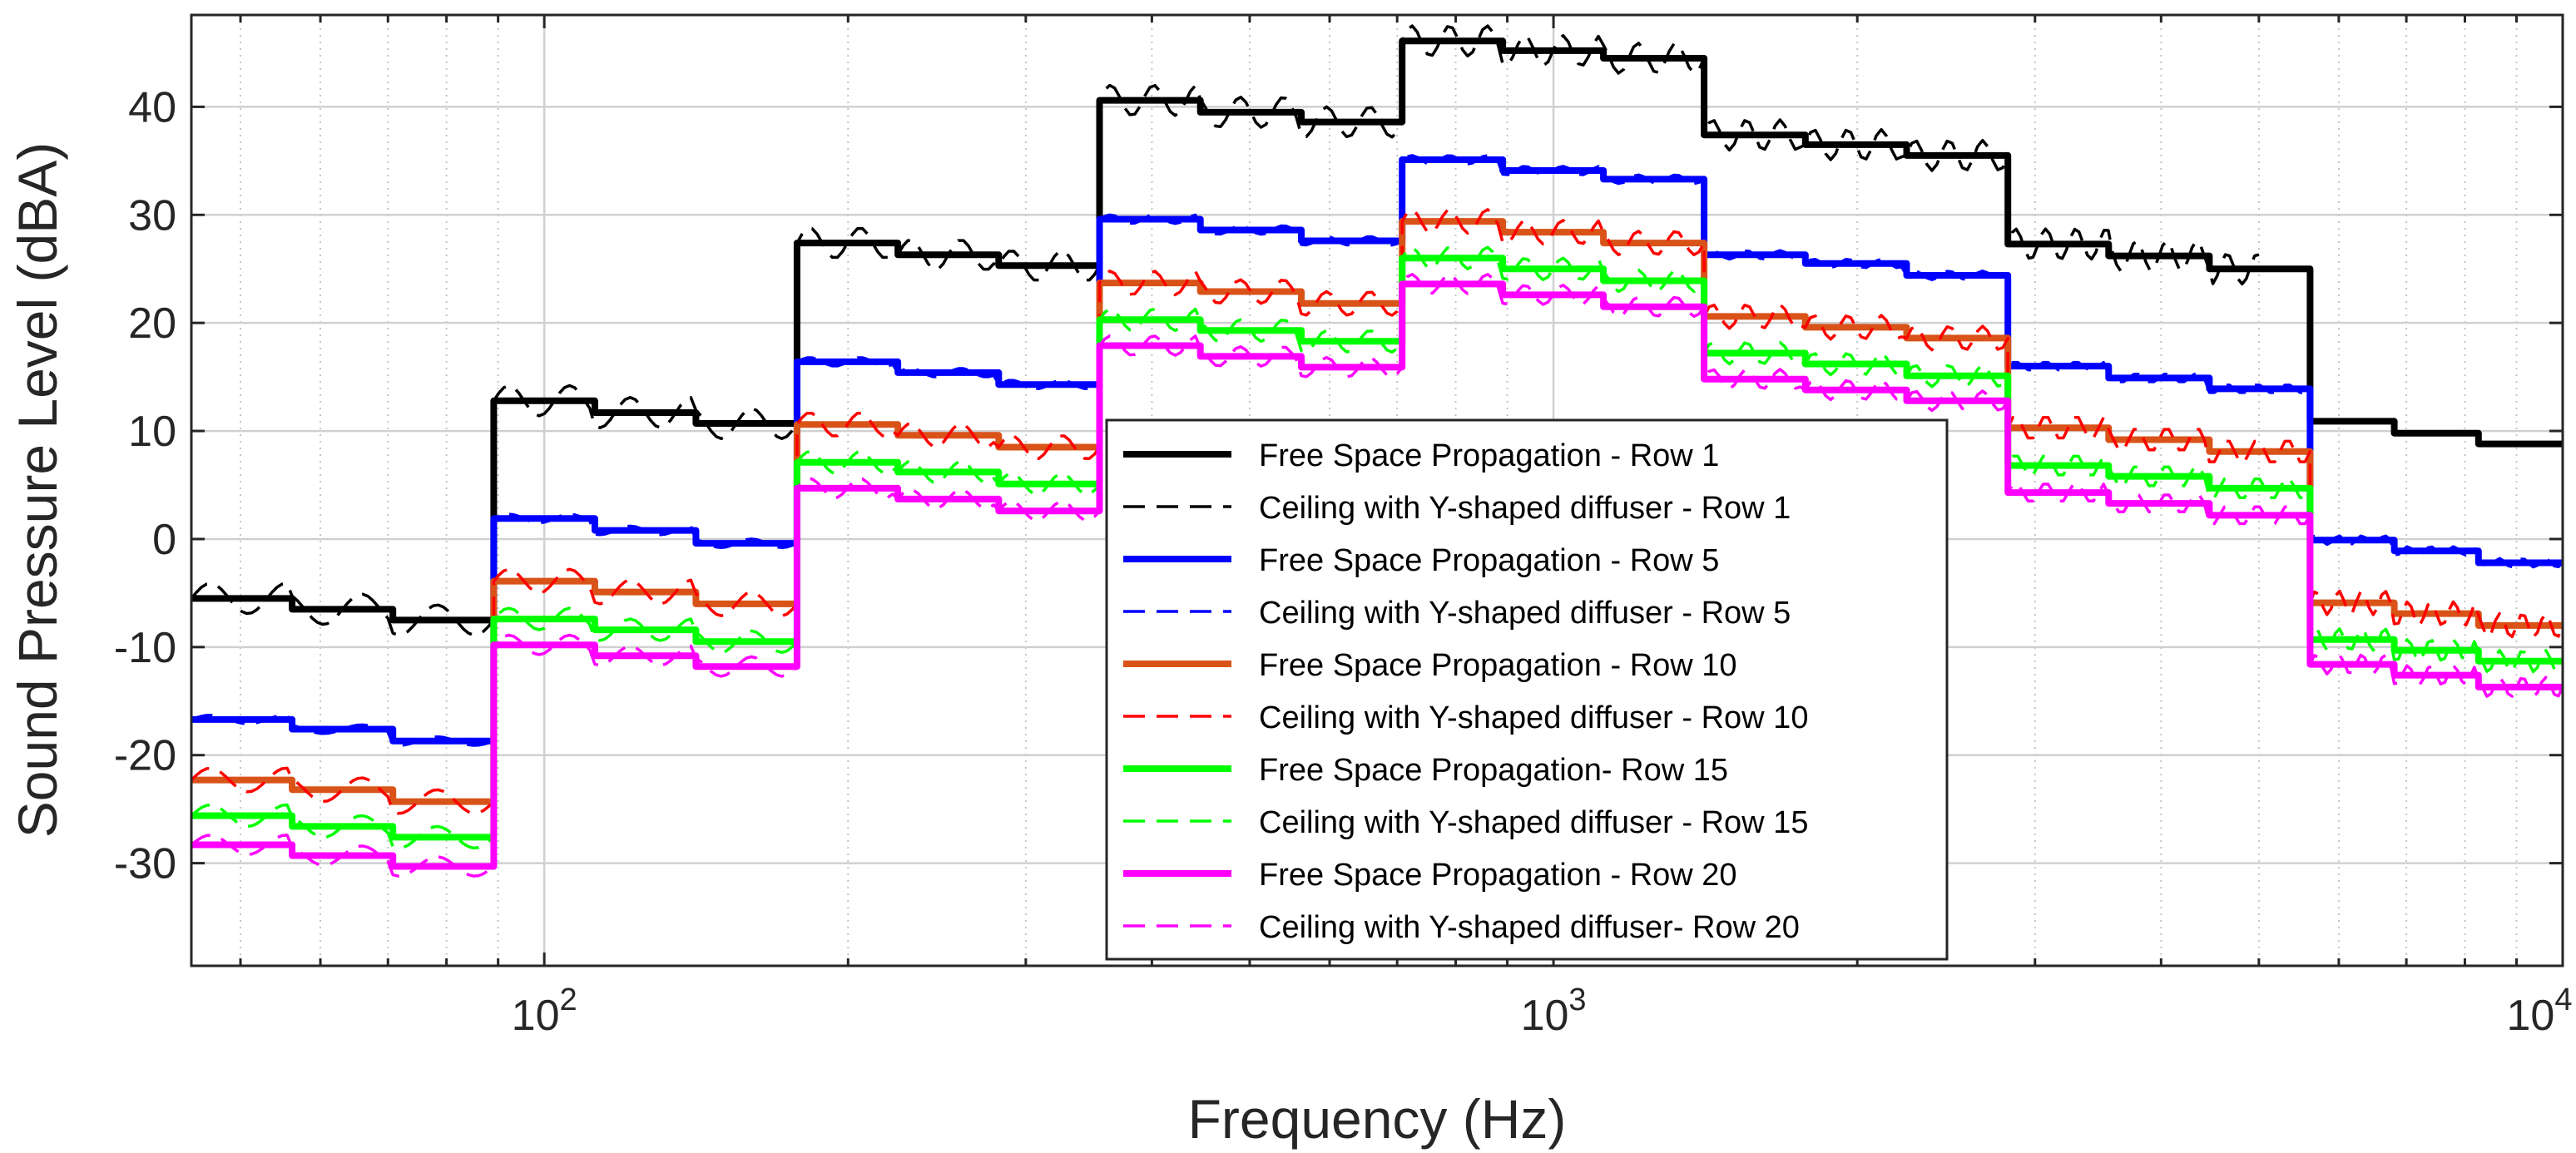 Image resolution: width=2576 pixels, height=1153 pixels. Describe the element at coordinates (164, 540) in the screenshot. I see `y-tick-label: 0` at that location.